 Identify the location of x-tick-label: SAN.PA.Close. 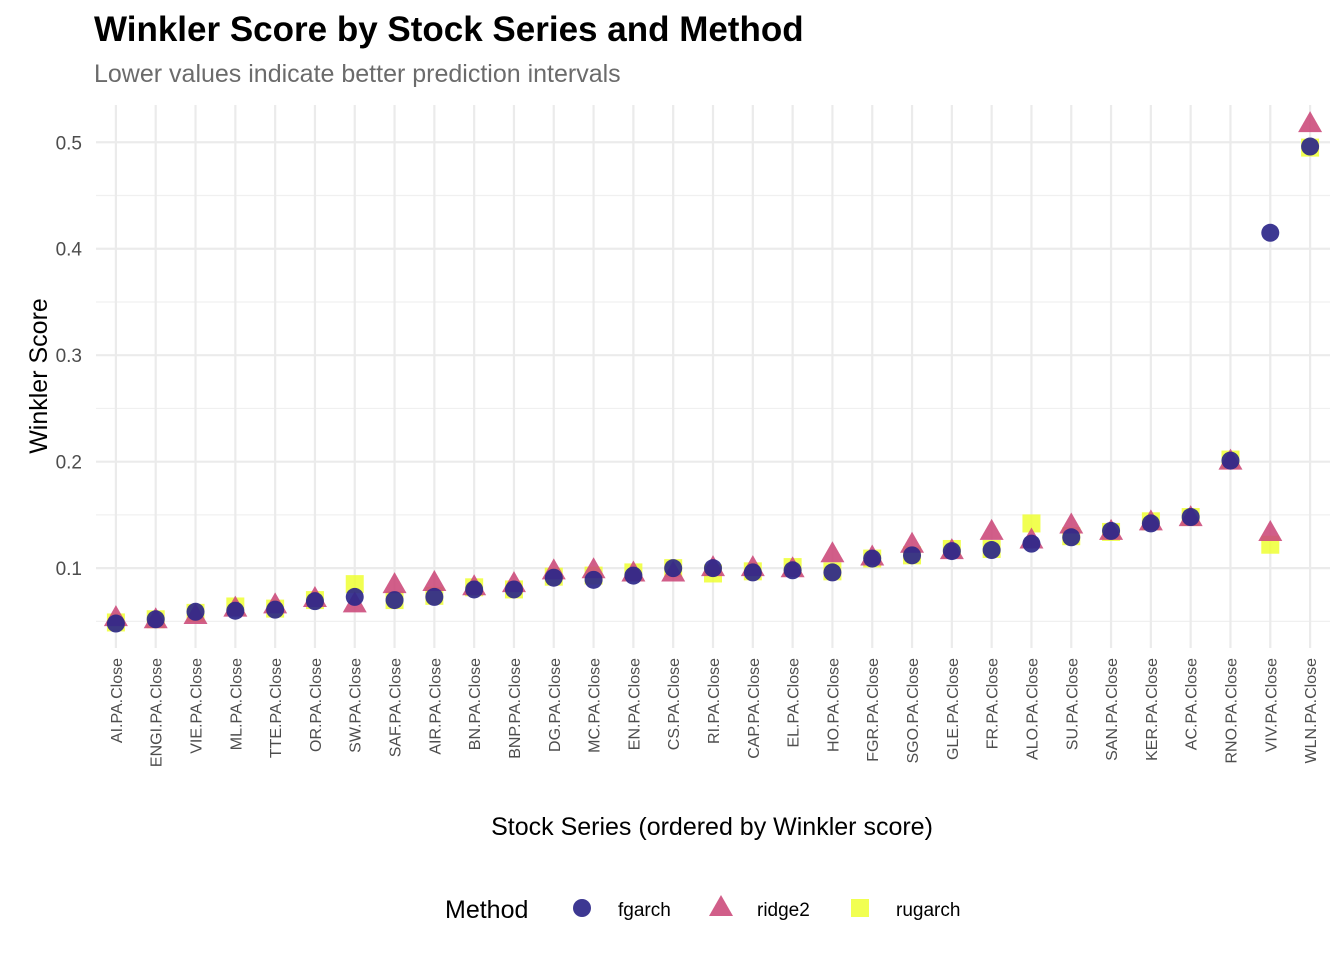
(1112, 709).